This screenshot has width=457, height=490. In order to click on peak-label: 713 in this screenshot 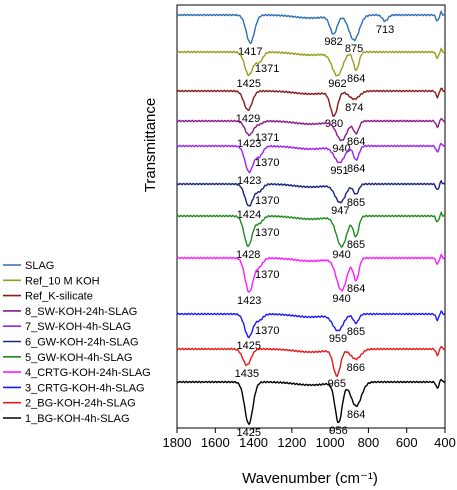, I will do `click(385, 30)`.